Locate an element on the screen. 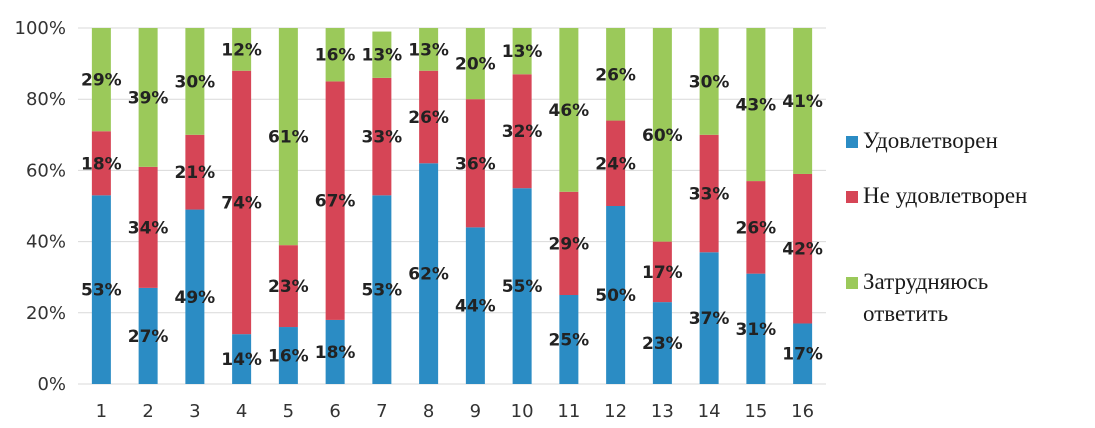  bar-segment-series1-cat13 is located at coordinates (662, 343).